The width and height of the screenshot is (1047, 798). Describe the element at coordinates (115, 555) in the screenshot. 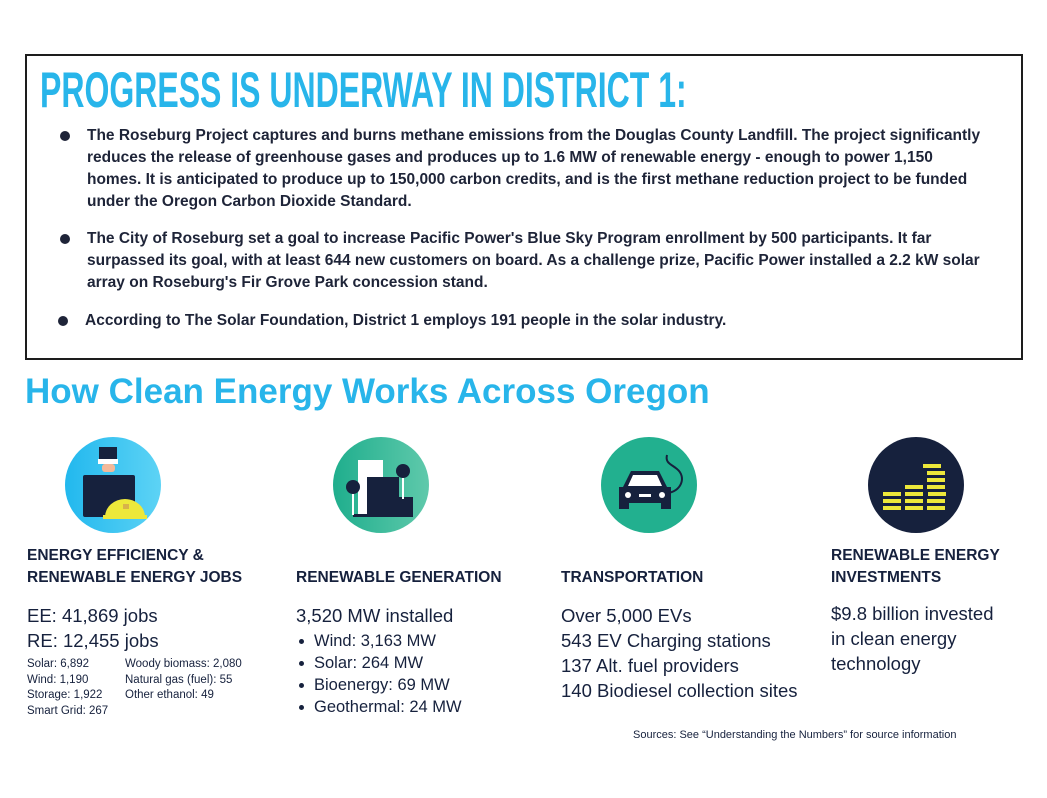

I see `heading-line: ENERGY EFFICIENCY &` at that location.